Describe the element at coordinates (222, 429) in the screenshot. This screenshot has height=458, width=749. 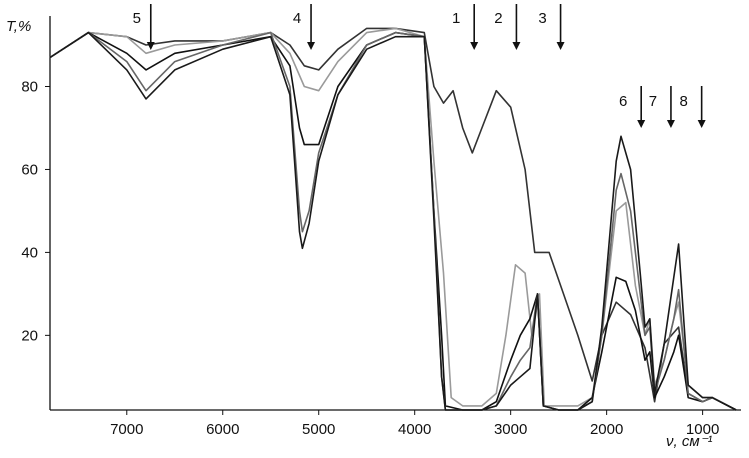
I see `x-tick-label: 6000` at that location.